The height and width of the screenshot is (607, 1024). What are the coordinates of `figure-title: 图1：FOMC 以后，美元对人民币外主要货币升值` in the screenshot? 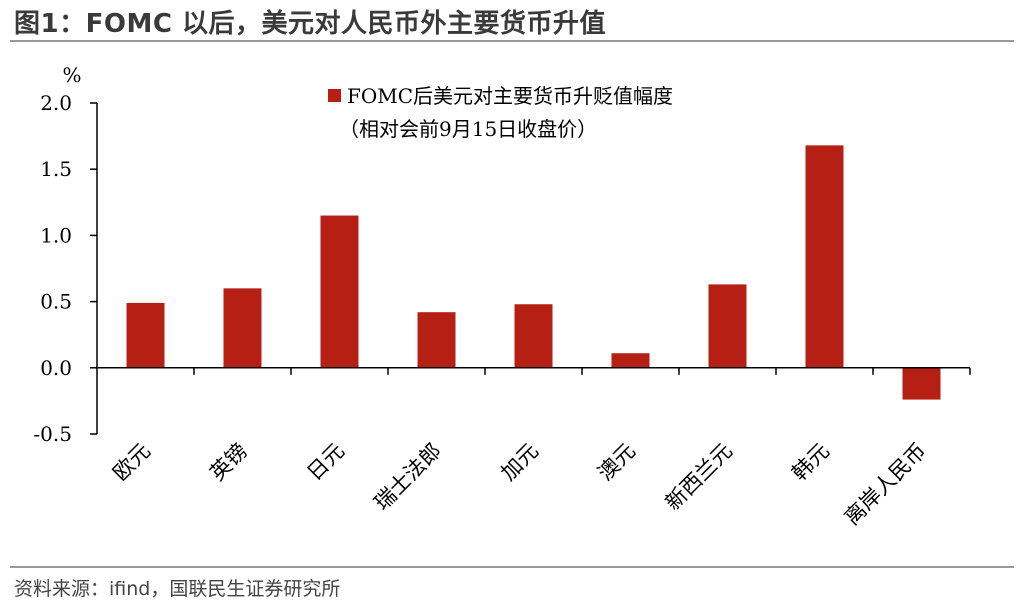 It's located at (310, 24).